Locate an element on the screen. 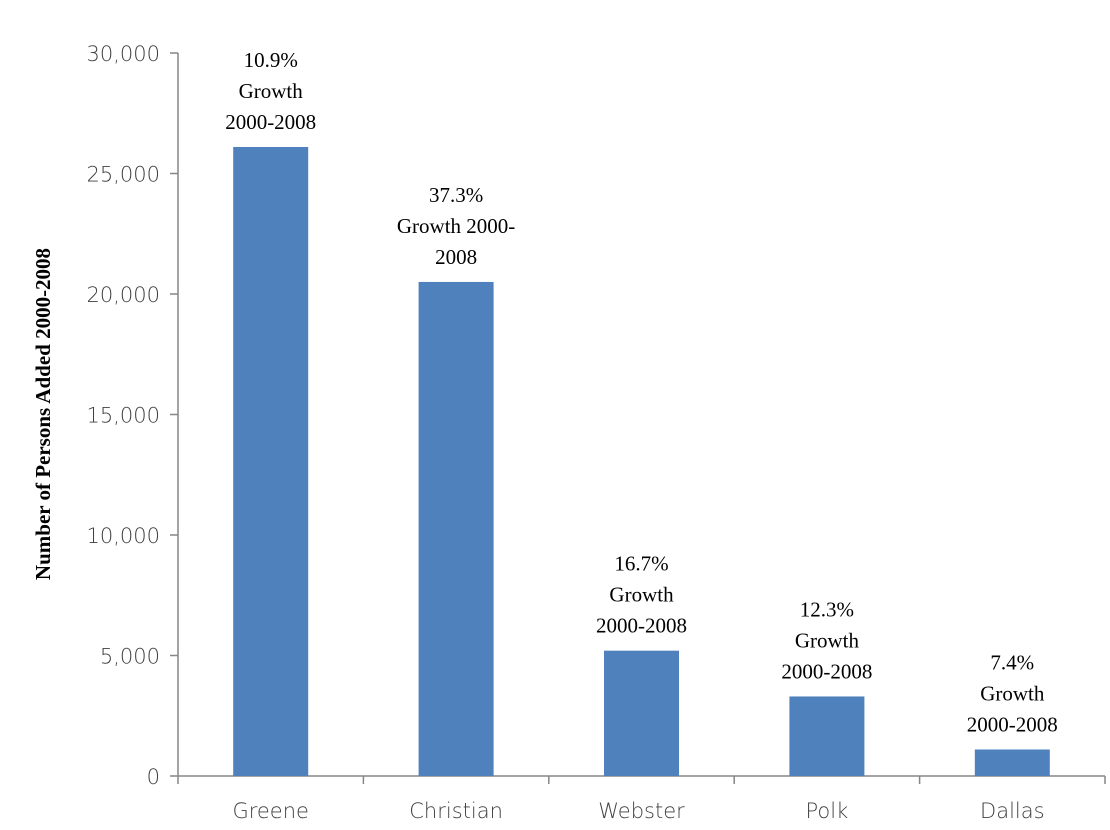 The image size is (1110, 830). y-tick-label: 10,000 is located at coordinates (123, 536).